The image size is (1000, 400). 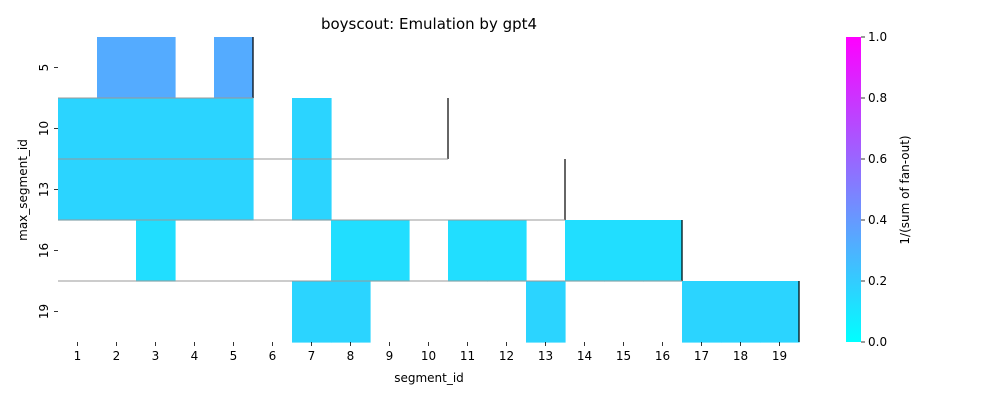 I want to click on y-axis-label: max_segment_id, so click(x=23, y=190).